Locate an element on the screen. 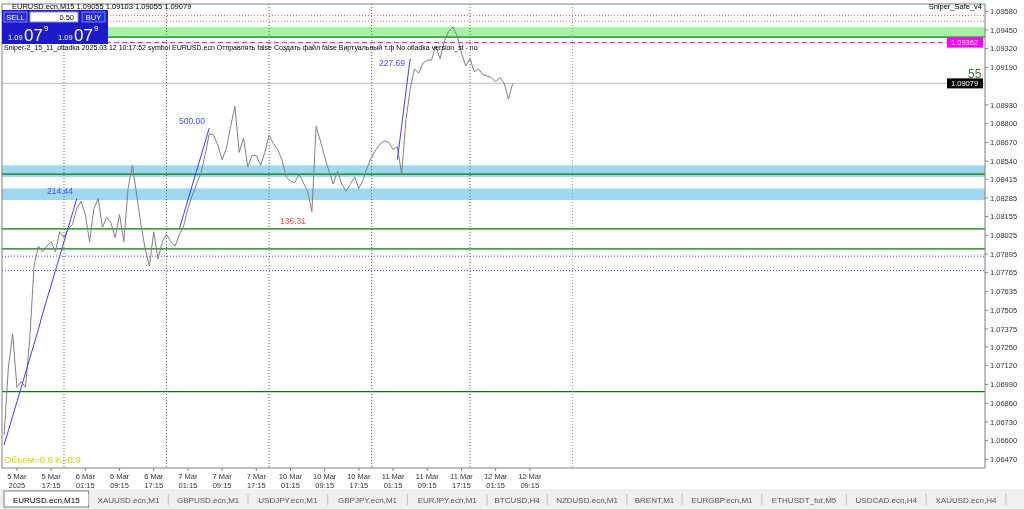  text: BRENT,M1 is located at coordinates (654, 500).